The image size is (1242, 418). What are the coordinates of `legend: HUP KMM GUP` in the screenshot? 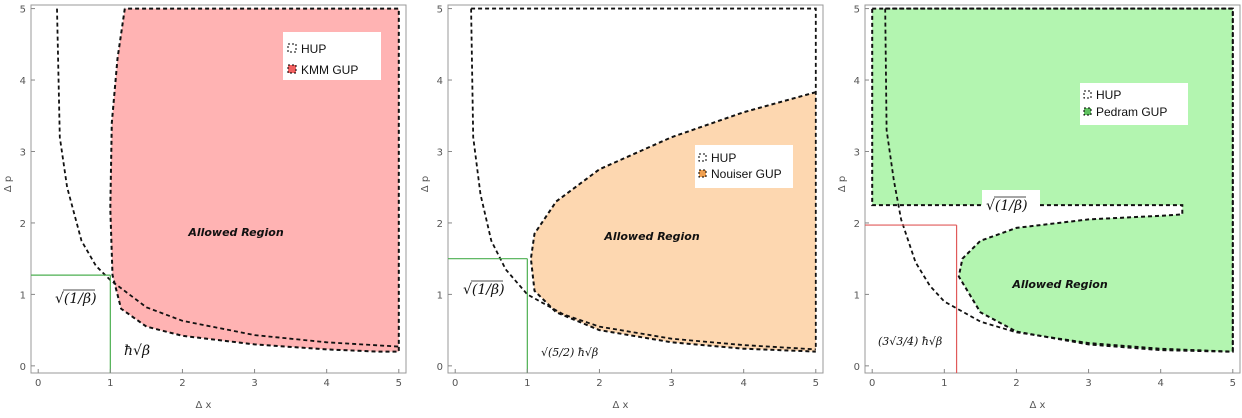 It's located at (332, 56).